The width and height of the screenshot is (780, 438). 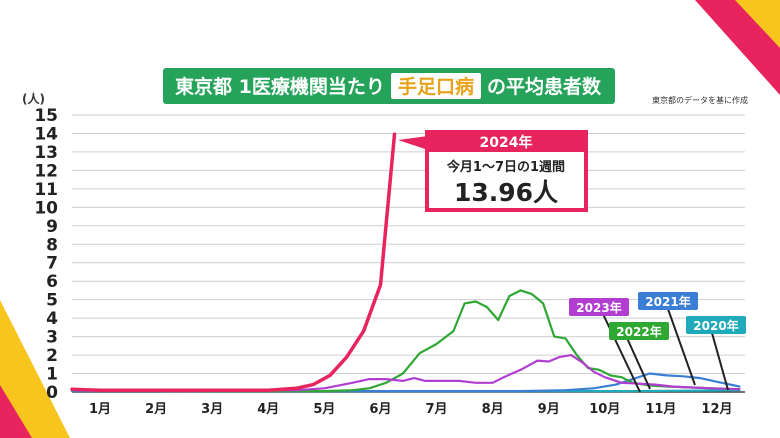 What do you see at coordinates (46, 153) in the screenshot?
I see `y-tick-label: 13` at bounding box center [46, 153].